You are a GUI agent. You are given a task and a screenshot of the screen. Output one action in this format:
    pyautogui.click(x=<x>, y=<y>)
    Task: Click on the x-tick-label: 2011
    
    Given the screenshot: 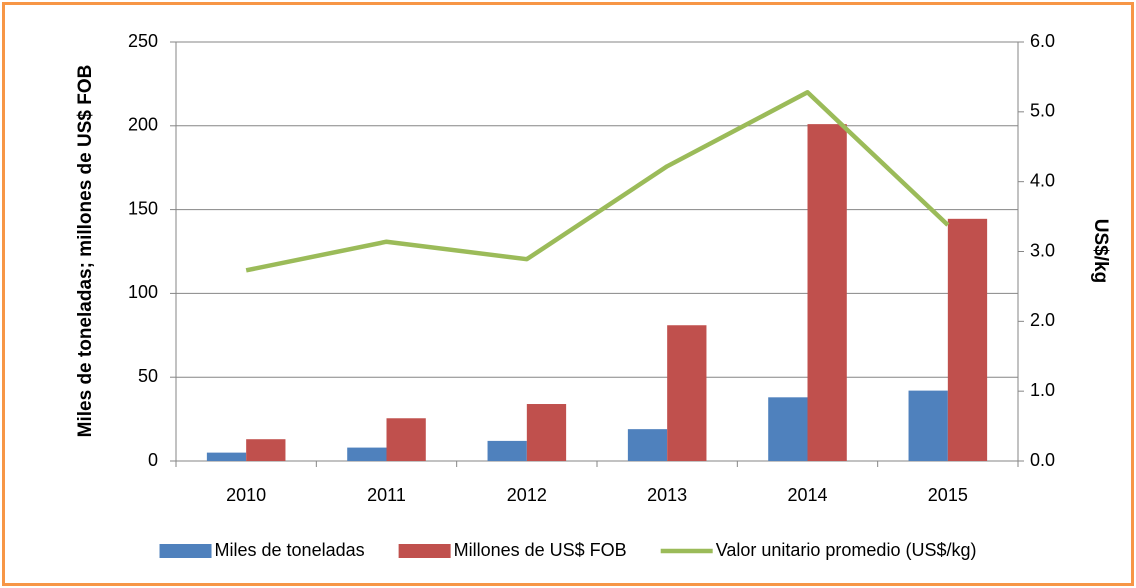 What is the action you would take?
    pyautogui.click(x=386, y=495)
    